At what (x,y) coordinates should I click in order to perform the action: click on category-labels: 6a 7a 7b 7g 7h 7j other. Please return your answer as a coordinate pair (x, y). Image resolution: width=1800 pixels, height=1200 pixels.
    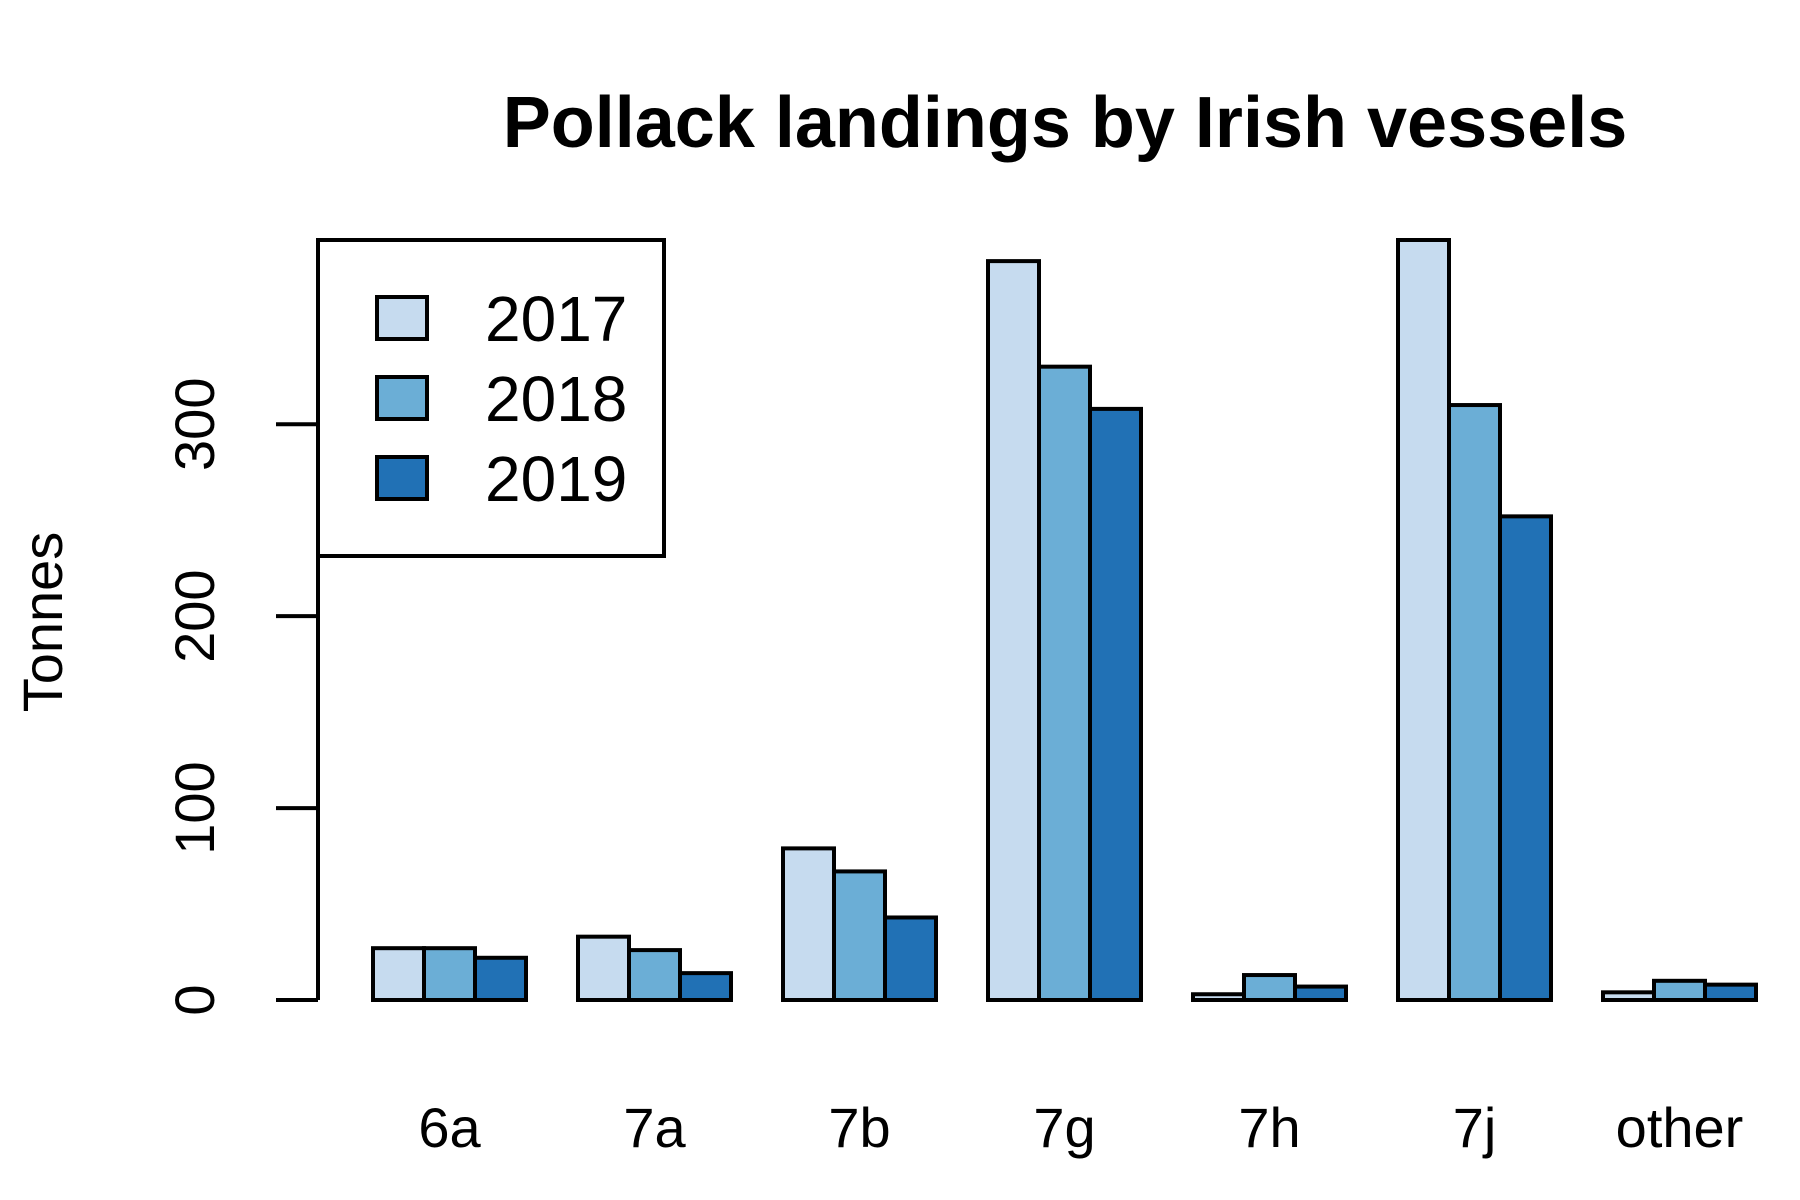
    Looking at the image, I should click on (1080, 1127).